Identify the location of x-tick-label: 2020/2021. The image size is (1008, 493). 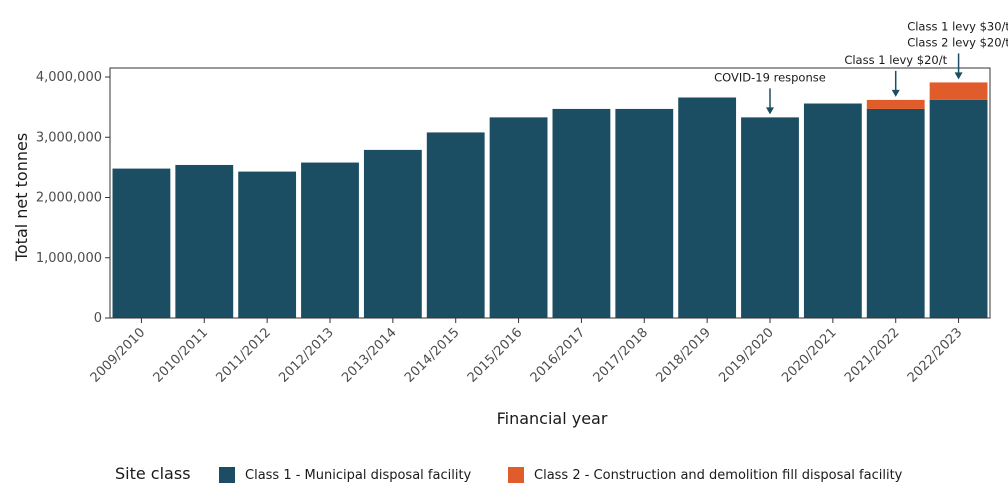
(809, 355).